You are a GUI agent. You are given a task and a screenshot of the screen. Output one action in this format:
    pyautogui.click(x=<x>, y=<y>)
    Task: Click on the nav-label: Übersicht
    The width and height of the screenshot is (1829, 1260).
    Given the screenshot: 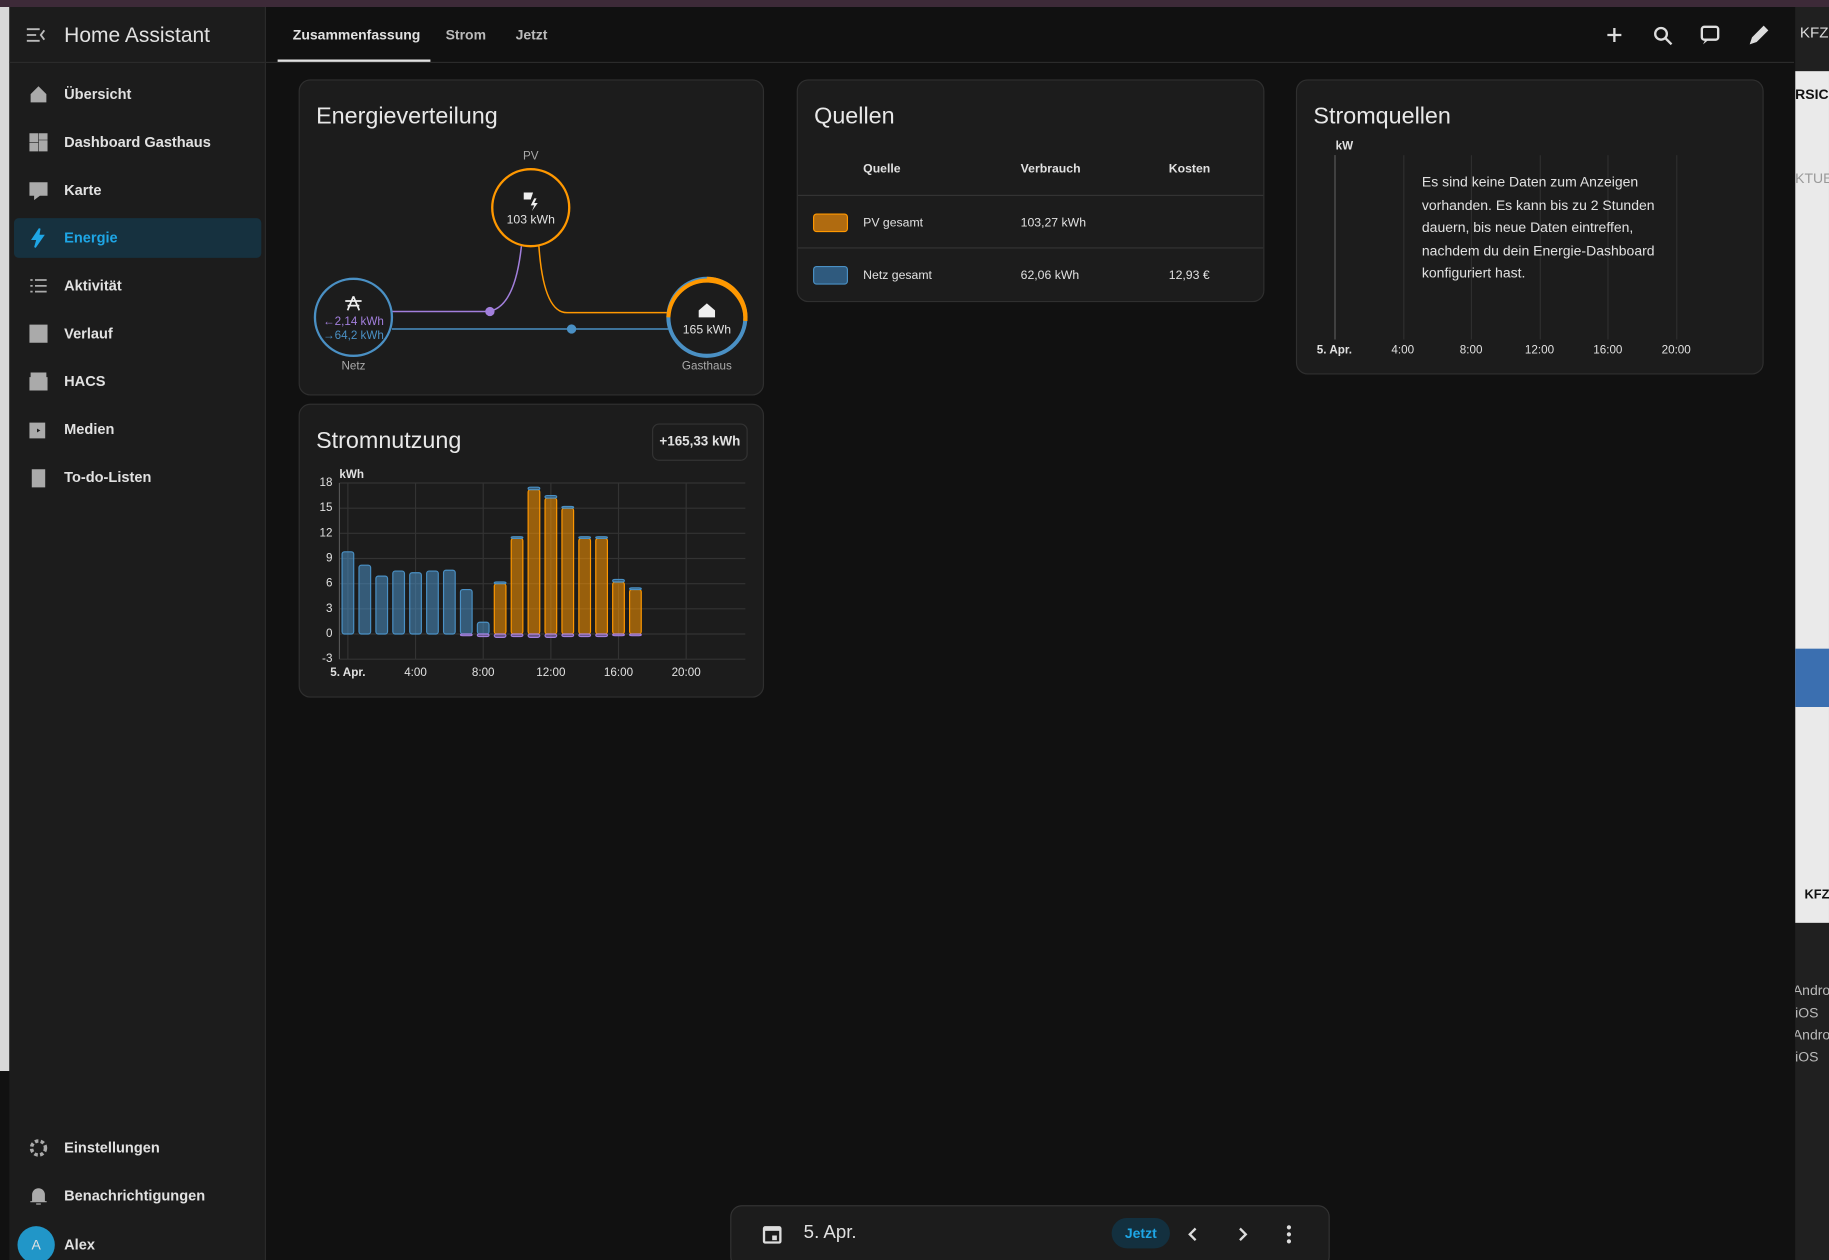 What is the action you would take?
    pyautogui.click(x=98, y=94)
    